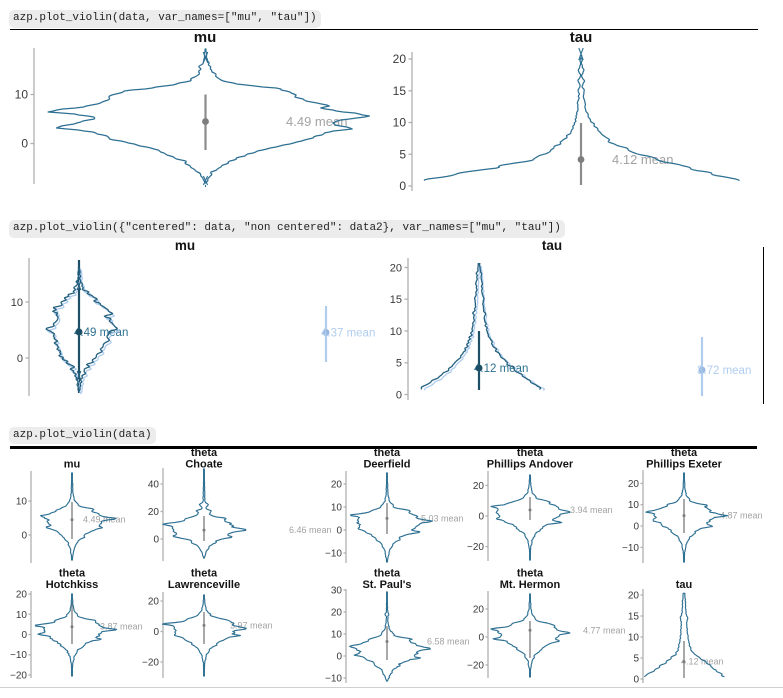  I want to click on svg-text: Phillips Exeter, so click(684, 465).